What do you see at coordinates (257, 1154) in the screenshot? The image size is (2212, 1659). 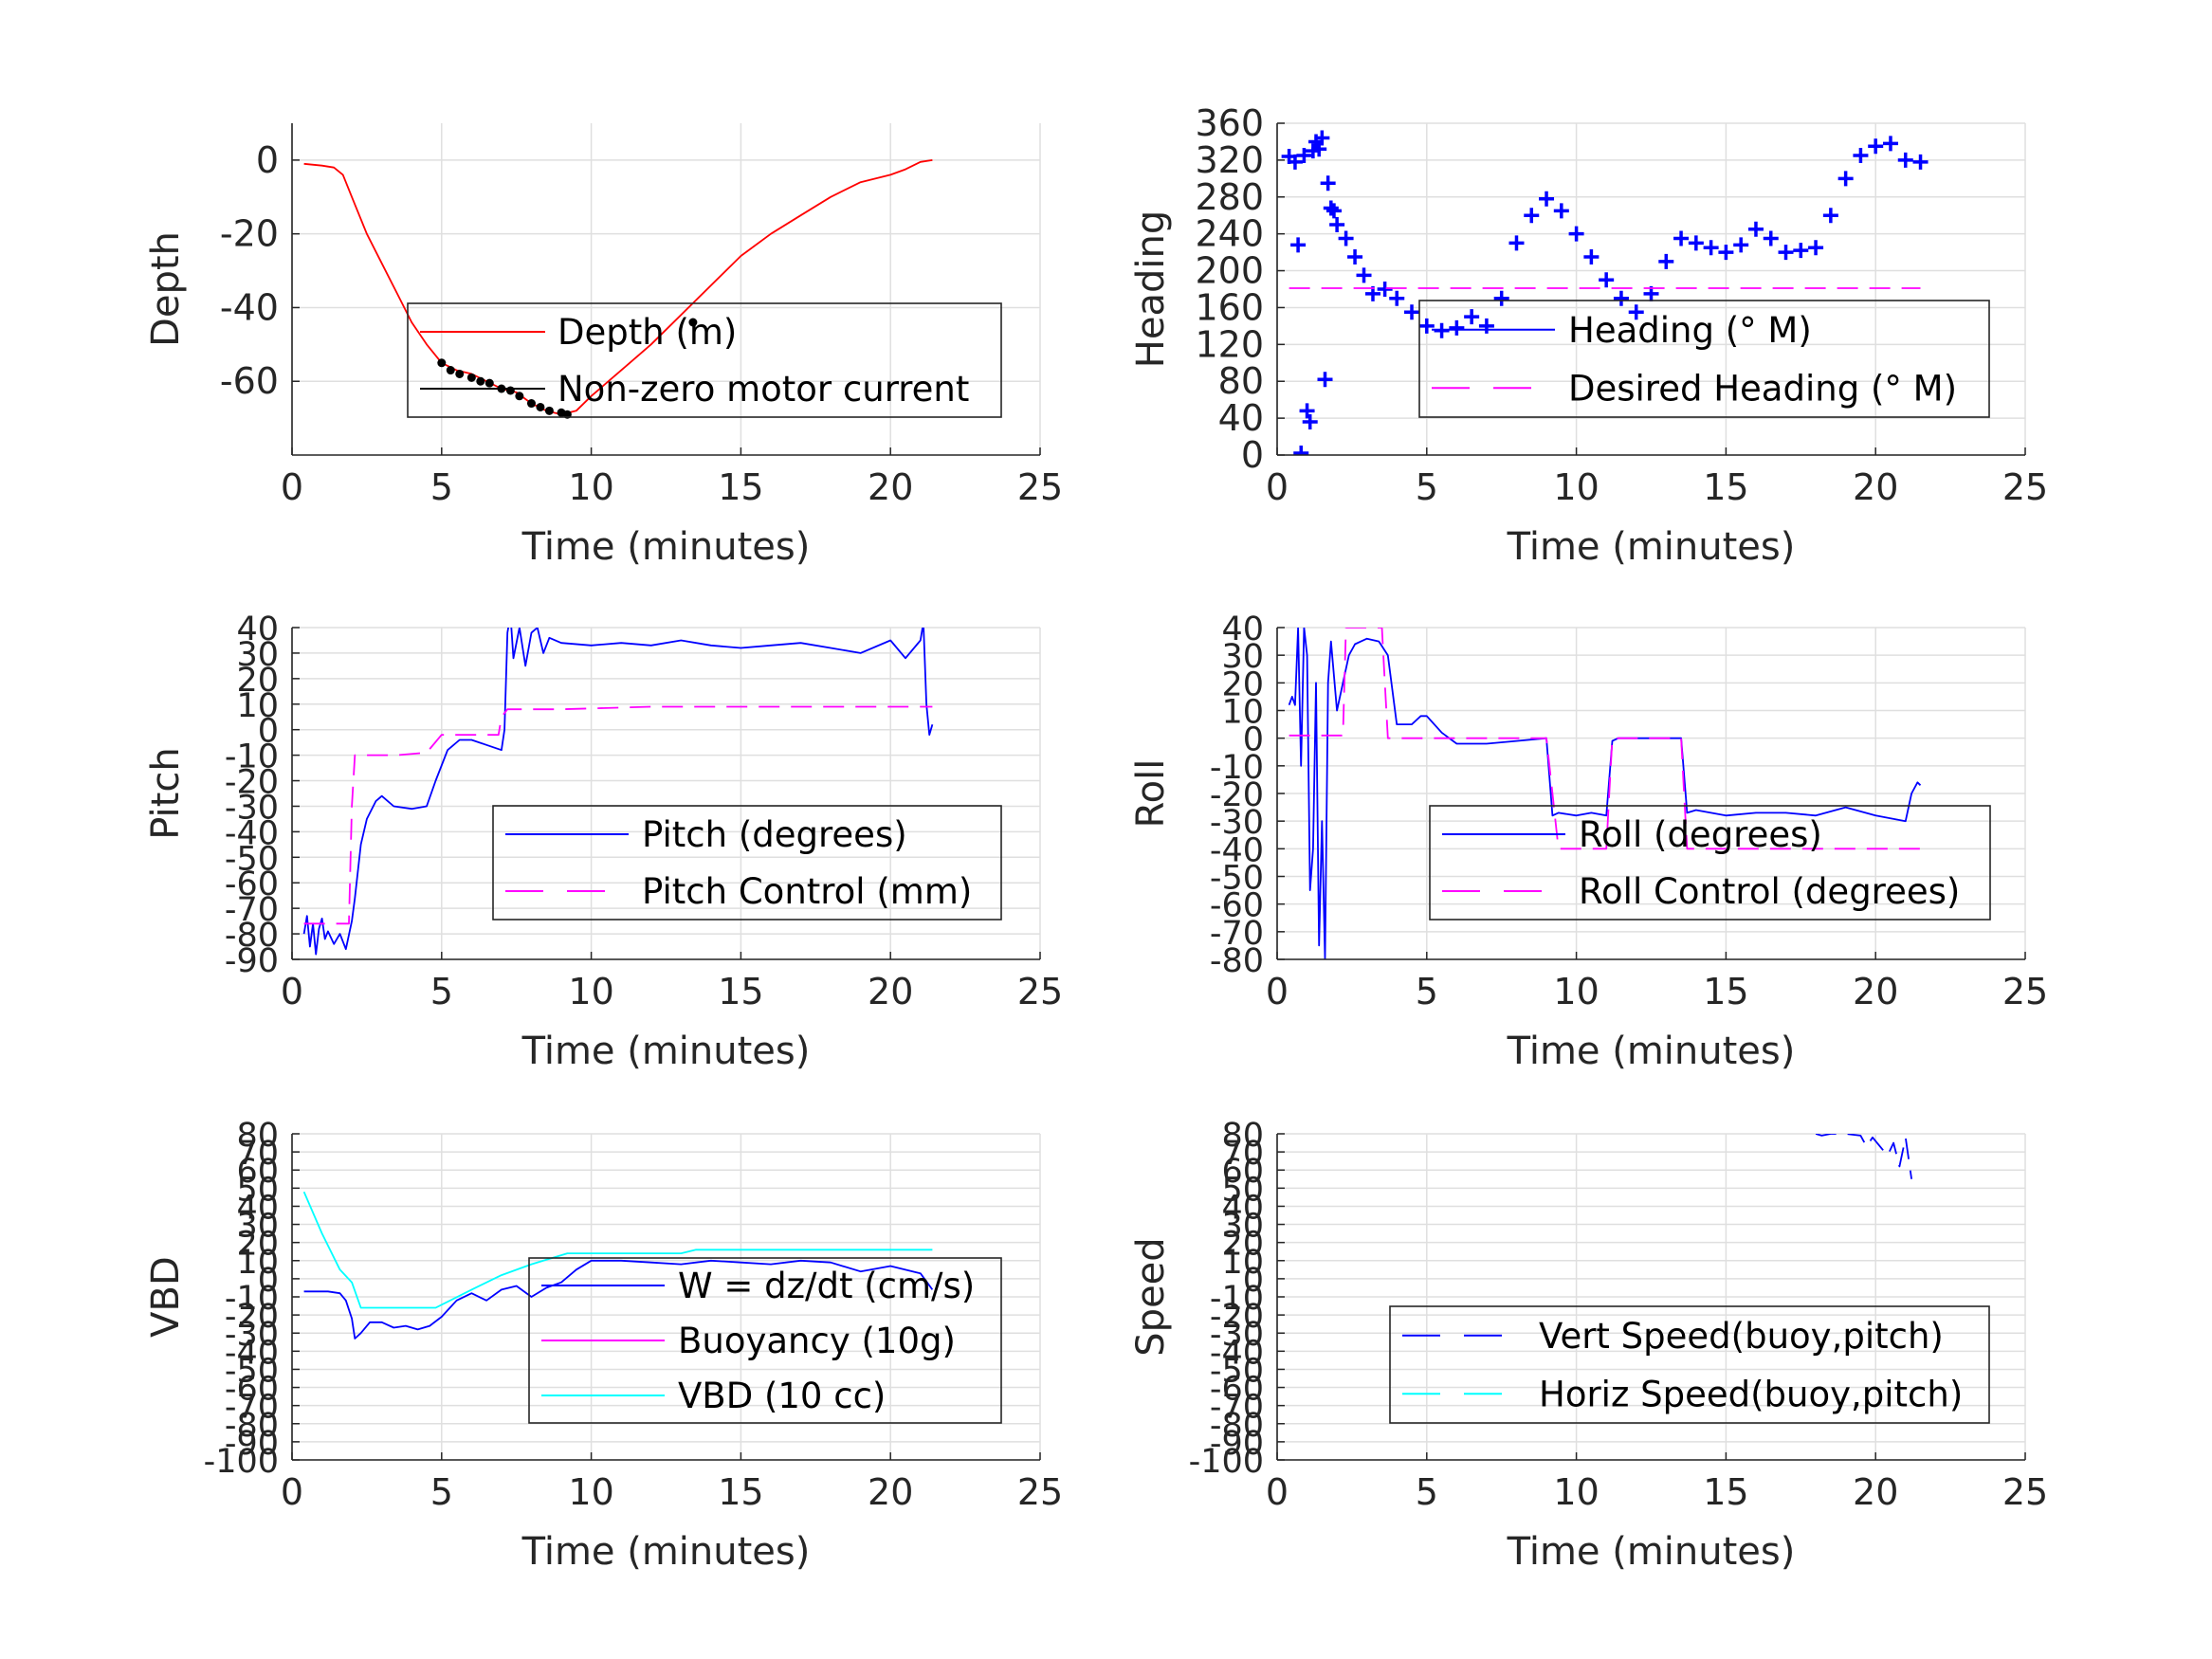 I see `y-tick-label: 70` at bounding box center [257, 1154].